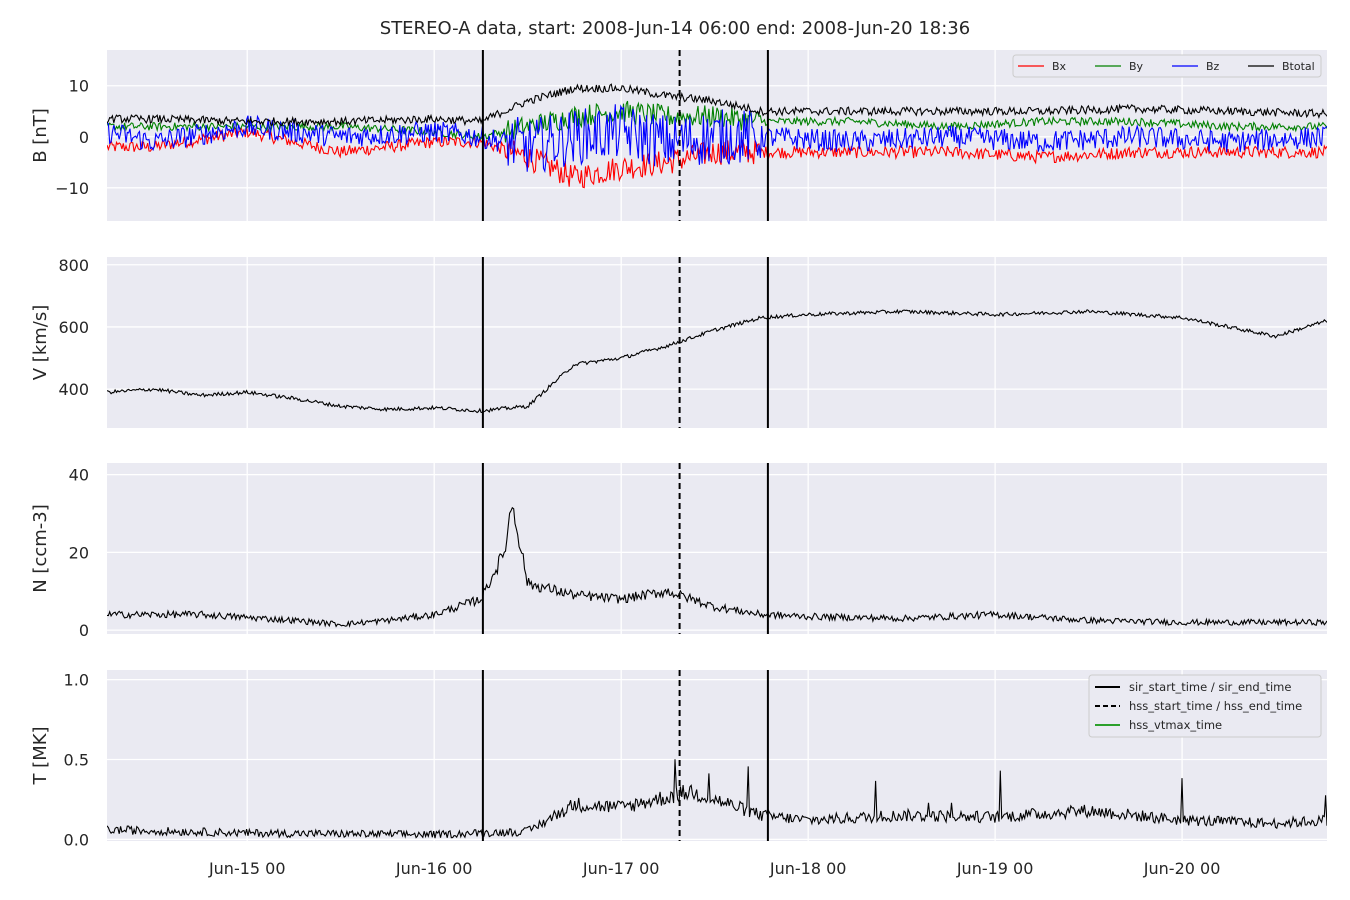  I want to click on series-line-bz, so click(717, 139).